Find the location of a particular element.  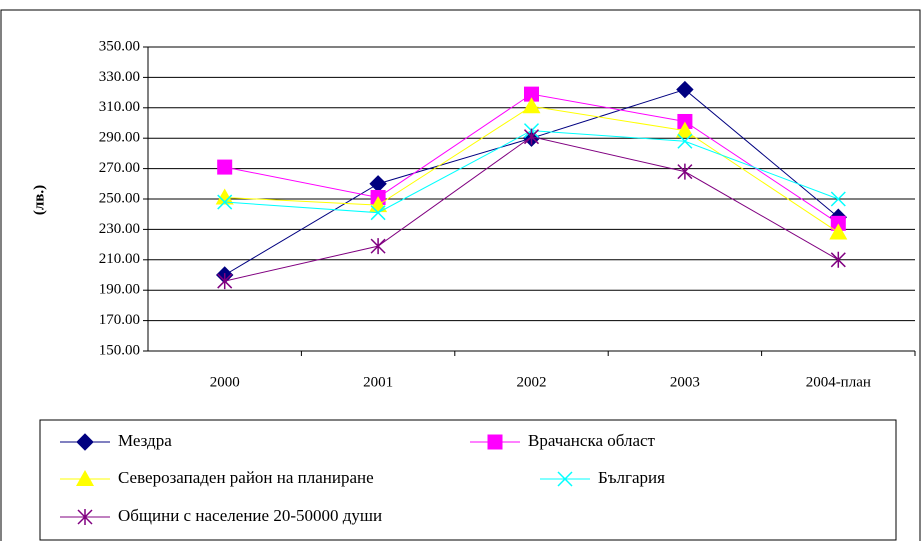

y-tick-label: 350.00 is located at coordinates (119, 46).